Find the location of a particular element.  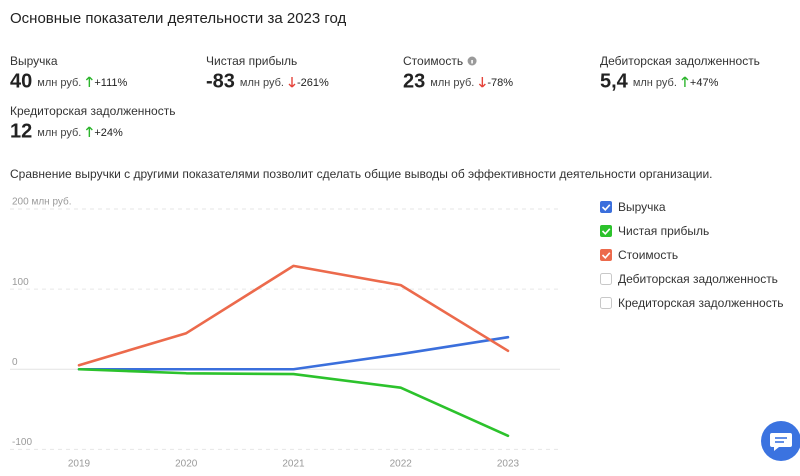

metric-change: +24% is located at coordinates (108, 133).